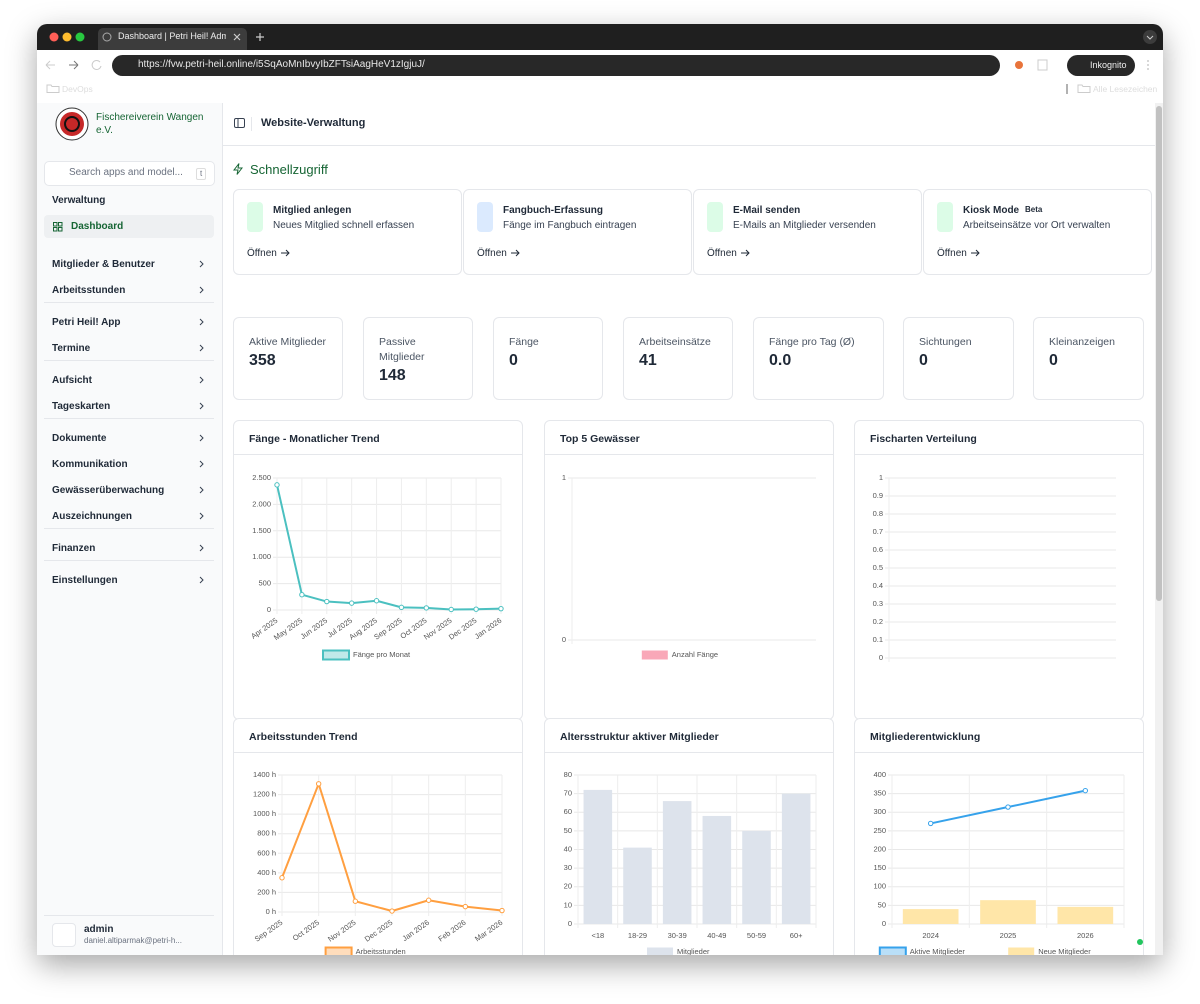 This screenshot has width=1200, height=1004. Describe the element at coordinates (71, 348) in the screenshot. I see `nav-label: Termine` at that location.